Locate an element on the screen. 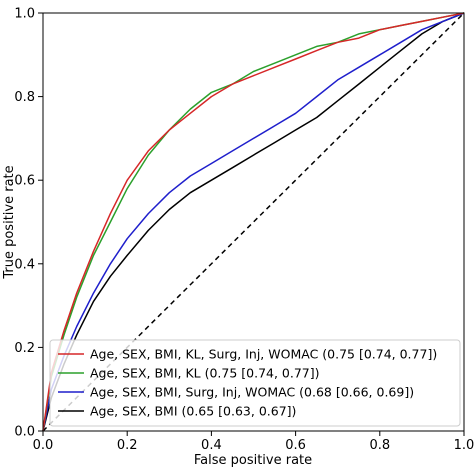 This screenshot has width=474, height=474. y-axis: 0.0 0.2 0.4 0.6 0.8 1.0 is located at coordinates (28, 223).